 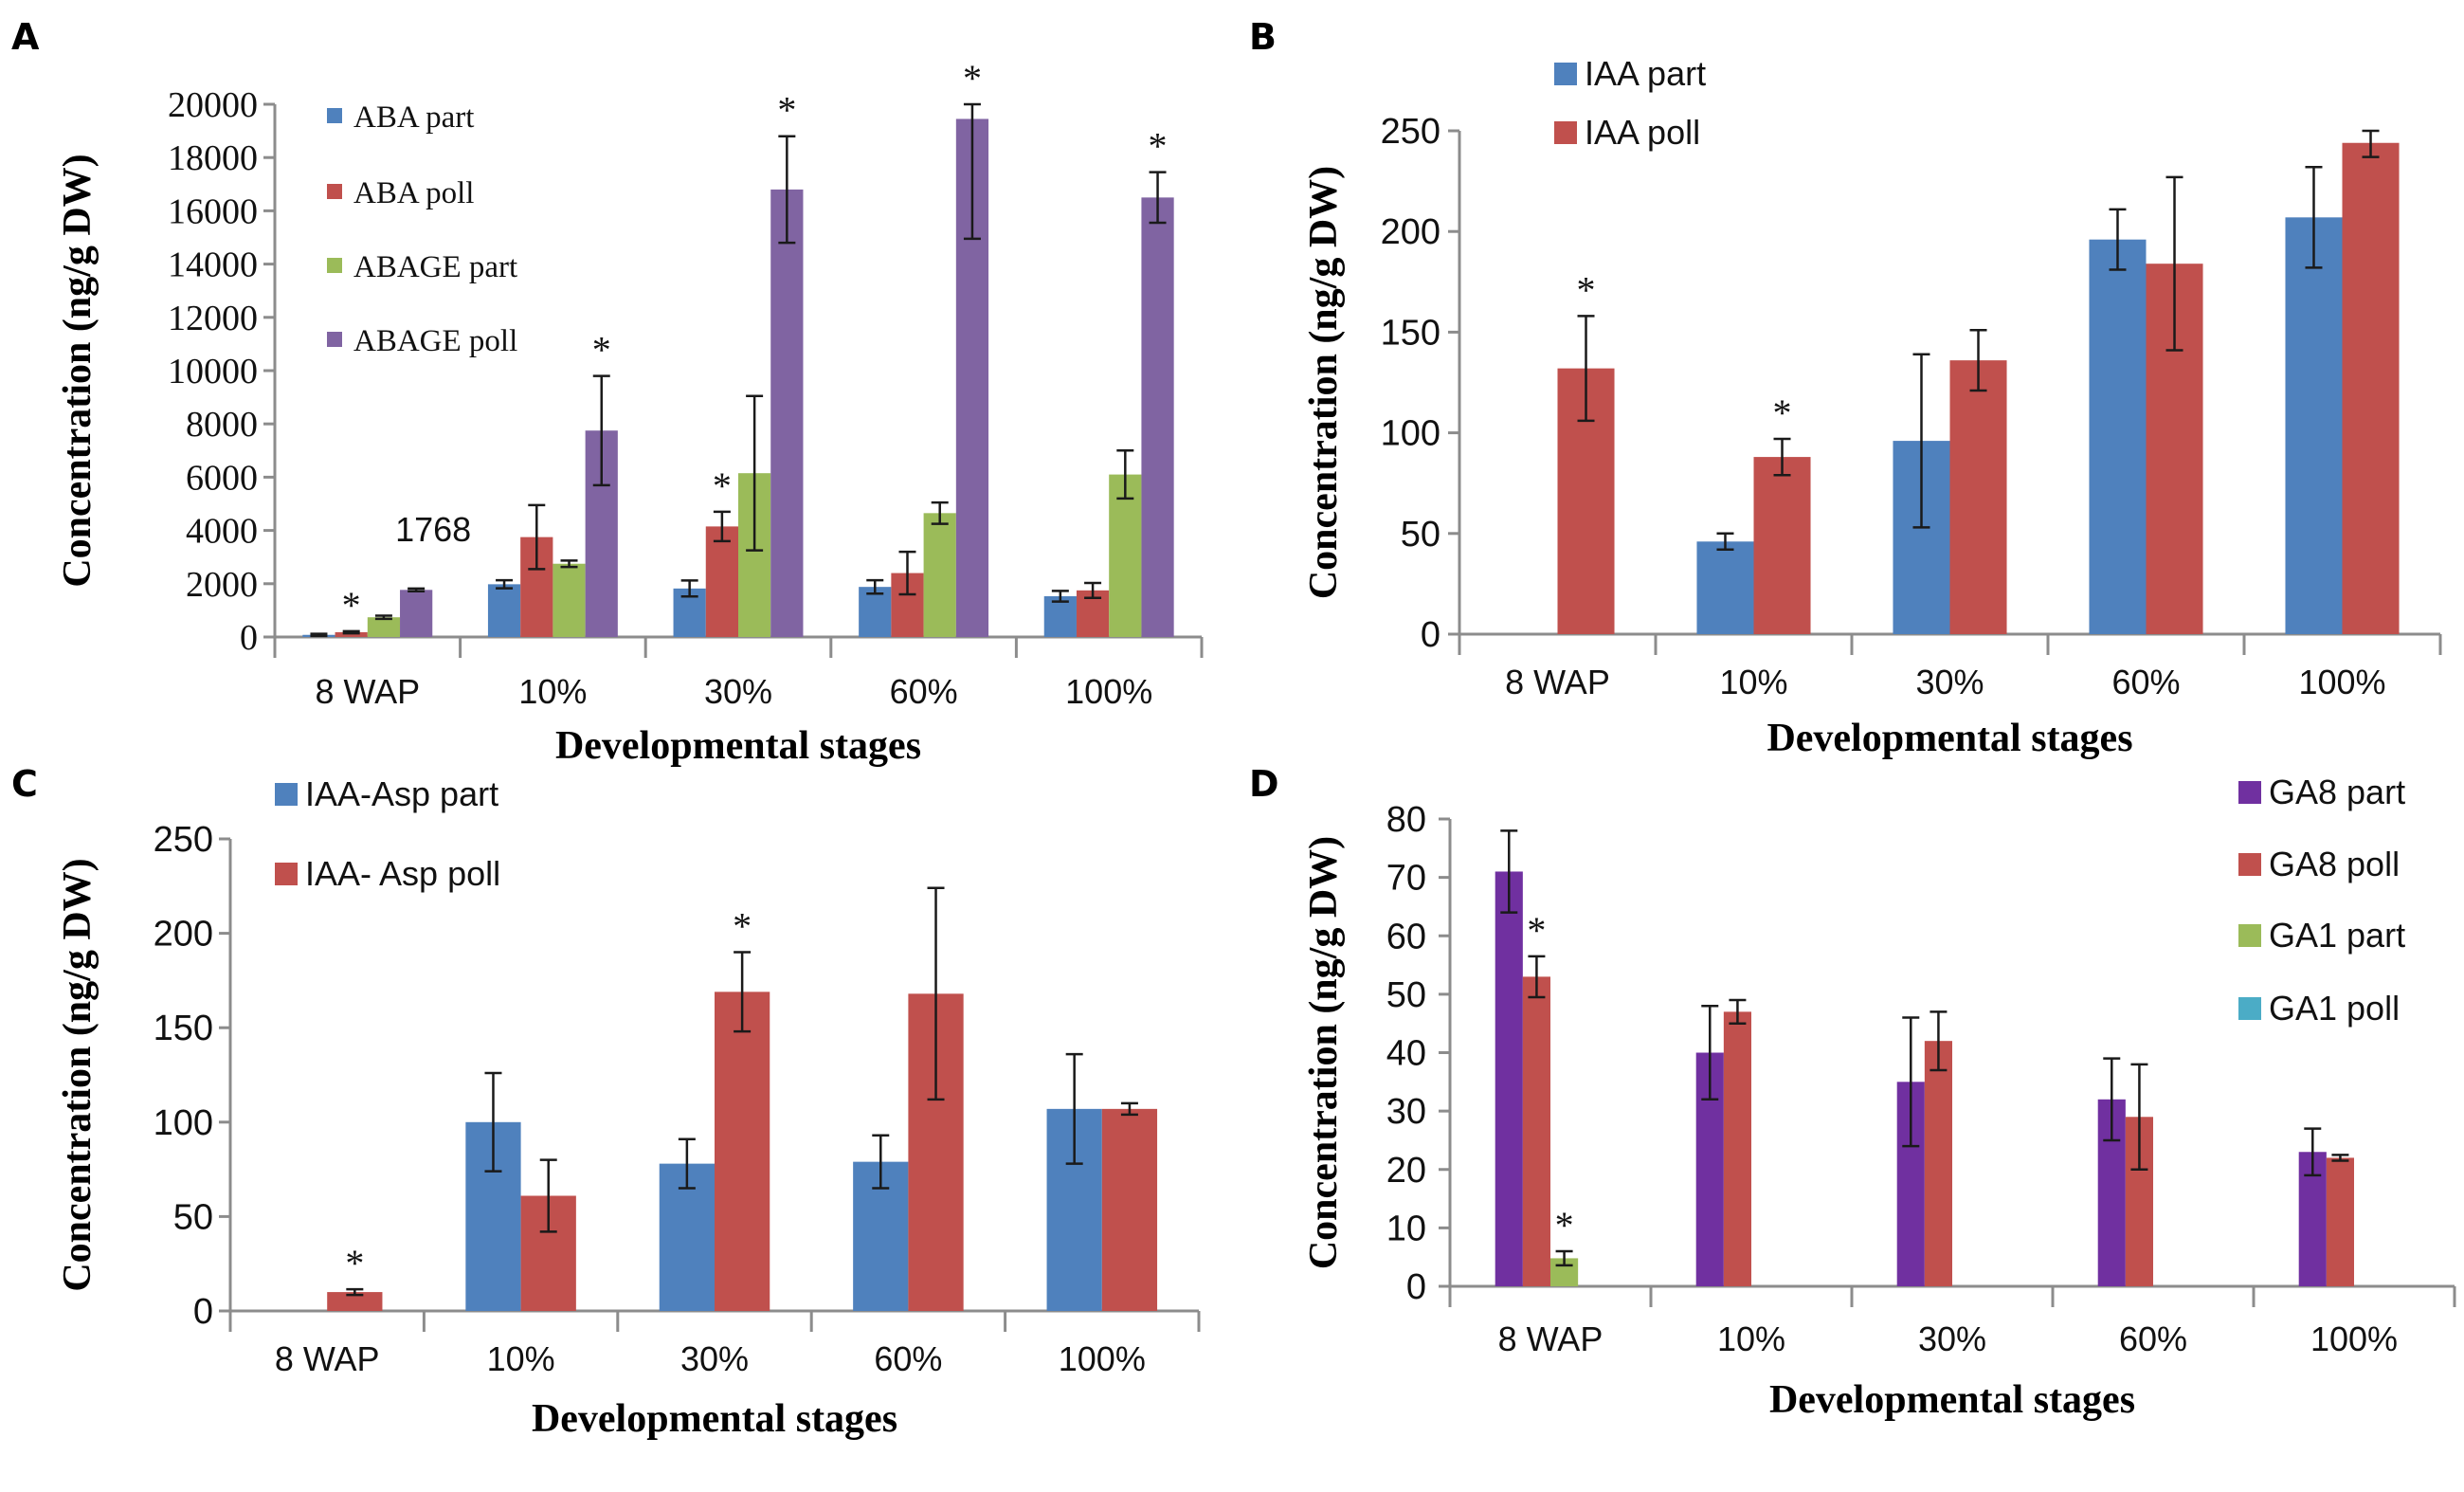 I want to click on legend-label: GA8 poll, so click(x=2335, y=864).